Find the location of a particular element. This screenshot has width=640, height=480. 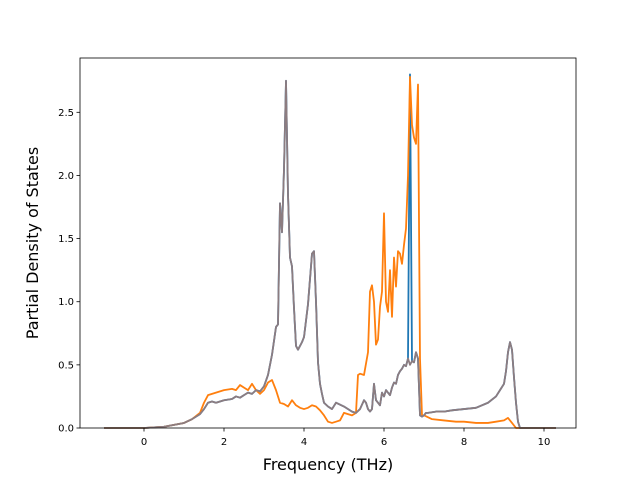

x-tick-label: 4 is located at coordinates (304, 442).